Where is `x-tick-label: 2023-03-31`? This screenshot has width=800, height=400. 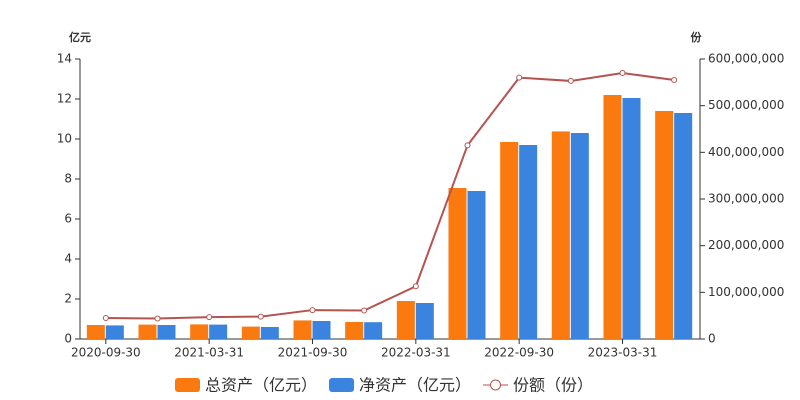 x-tick-label: 2023-03-31 is located at coordinates (623, 353).